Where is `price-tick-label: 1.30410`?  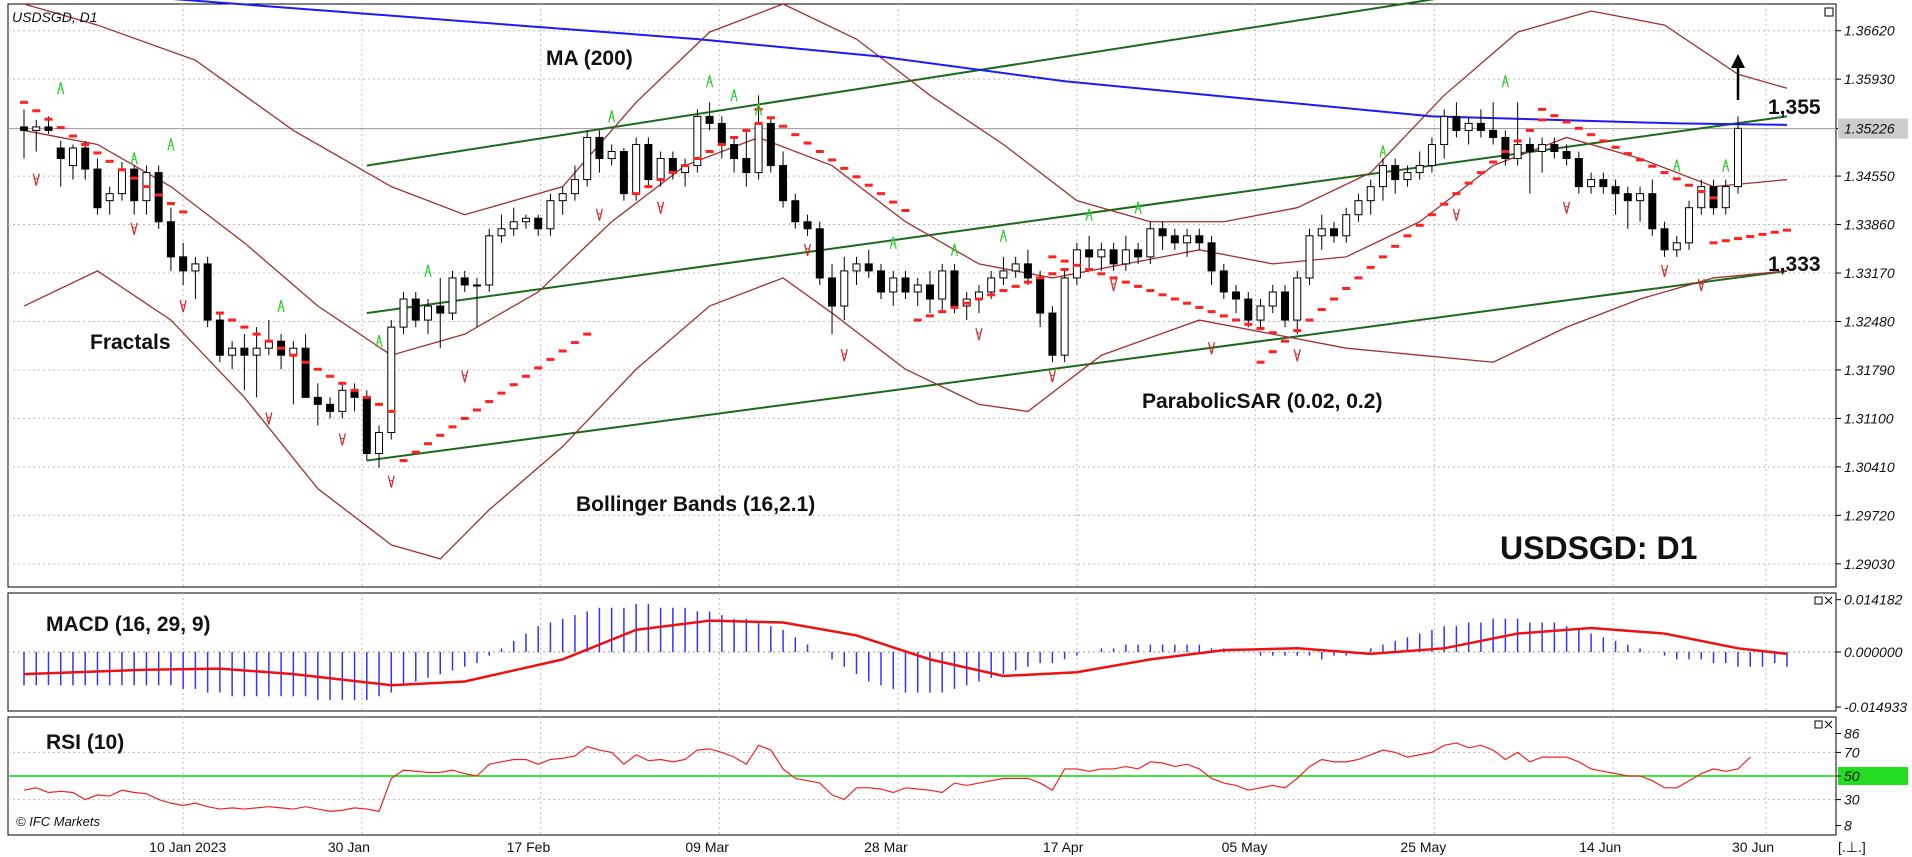
price-tick-label: 1.30410 is located at coordinates (1869, 467).